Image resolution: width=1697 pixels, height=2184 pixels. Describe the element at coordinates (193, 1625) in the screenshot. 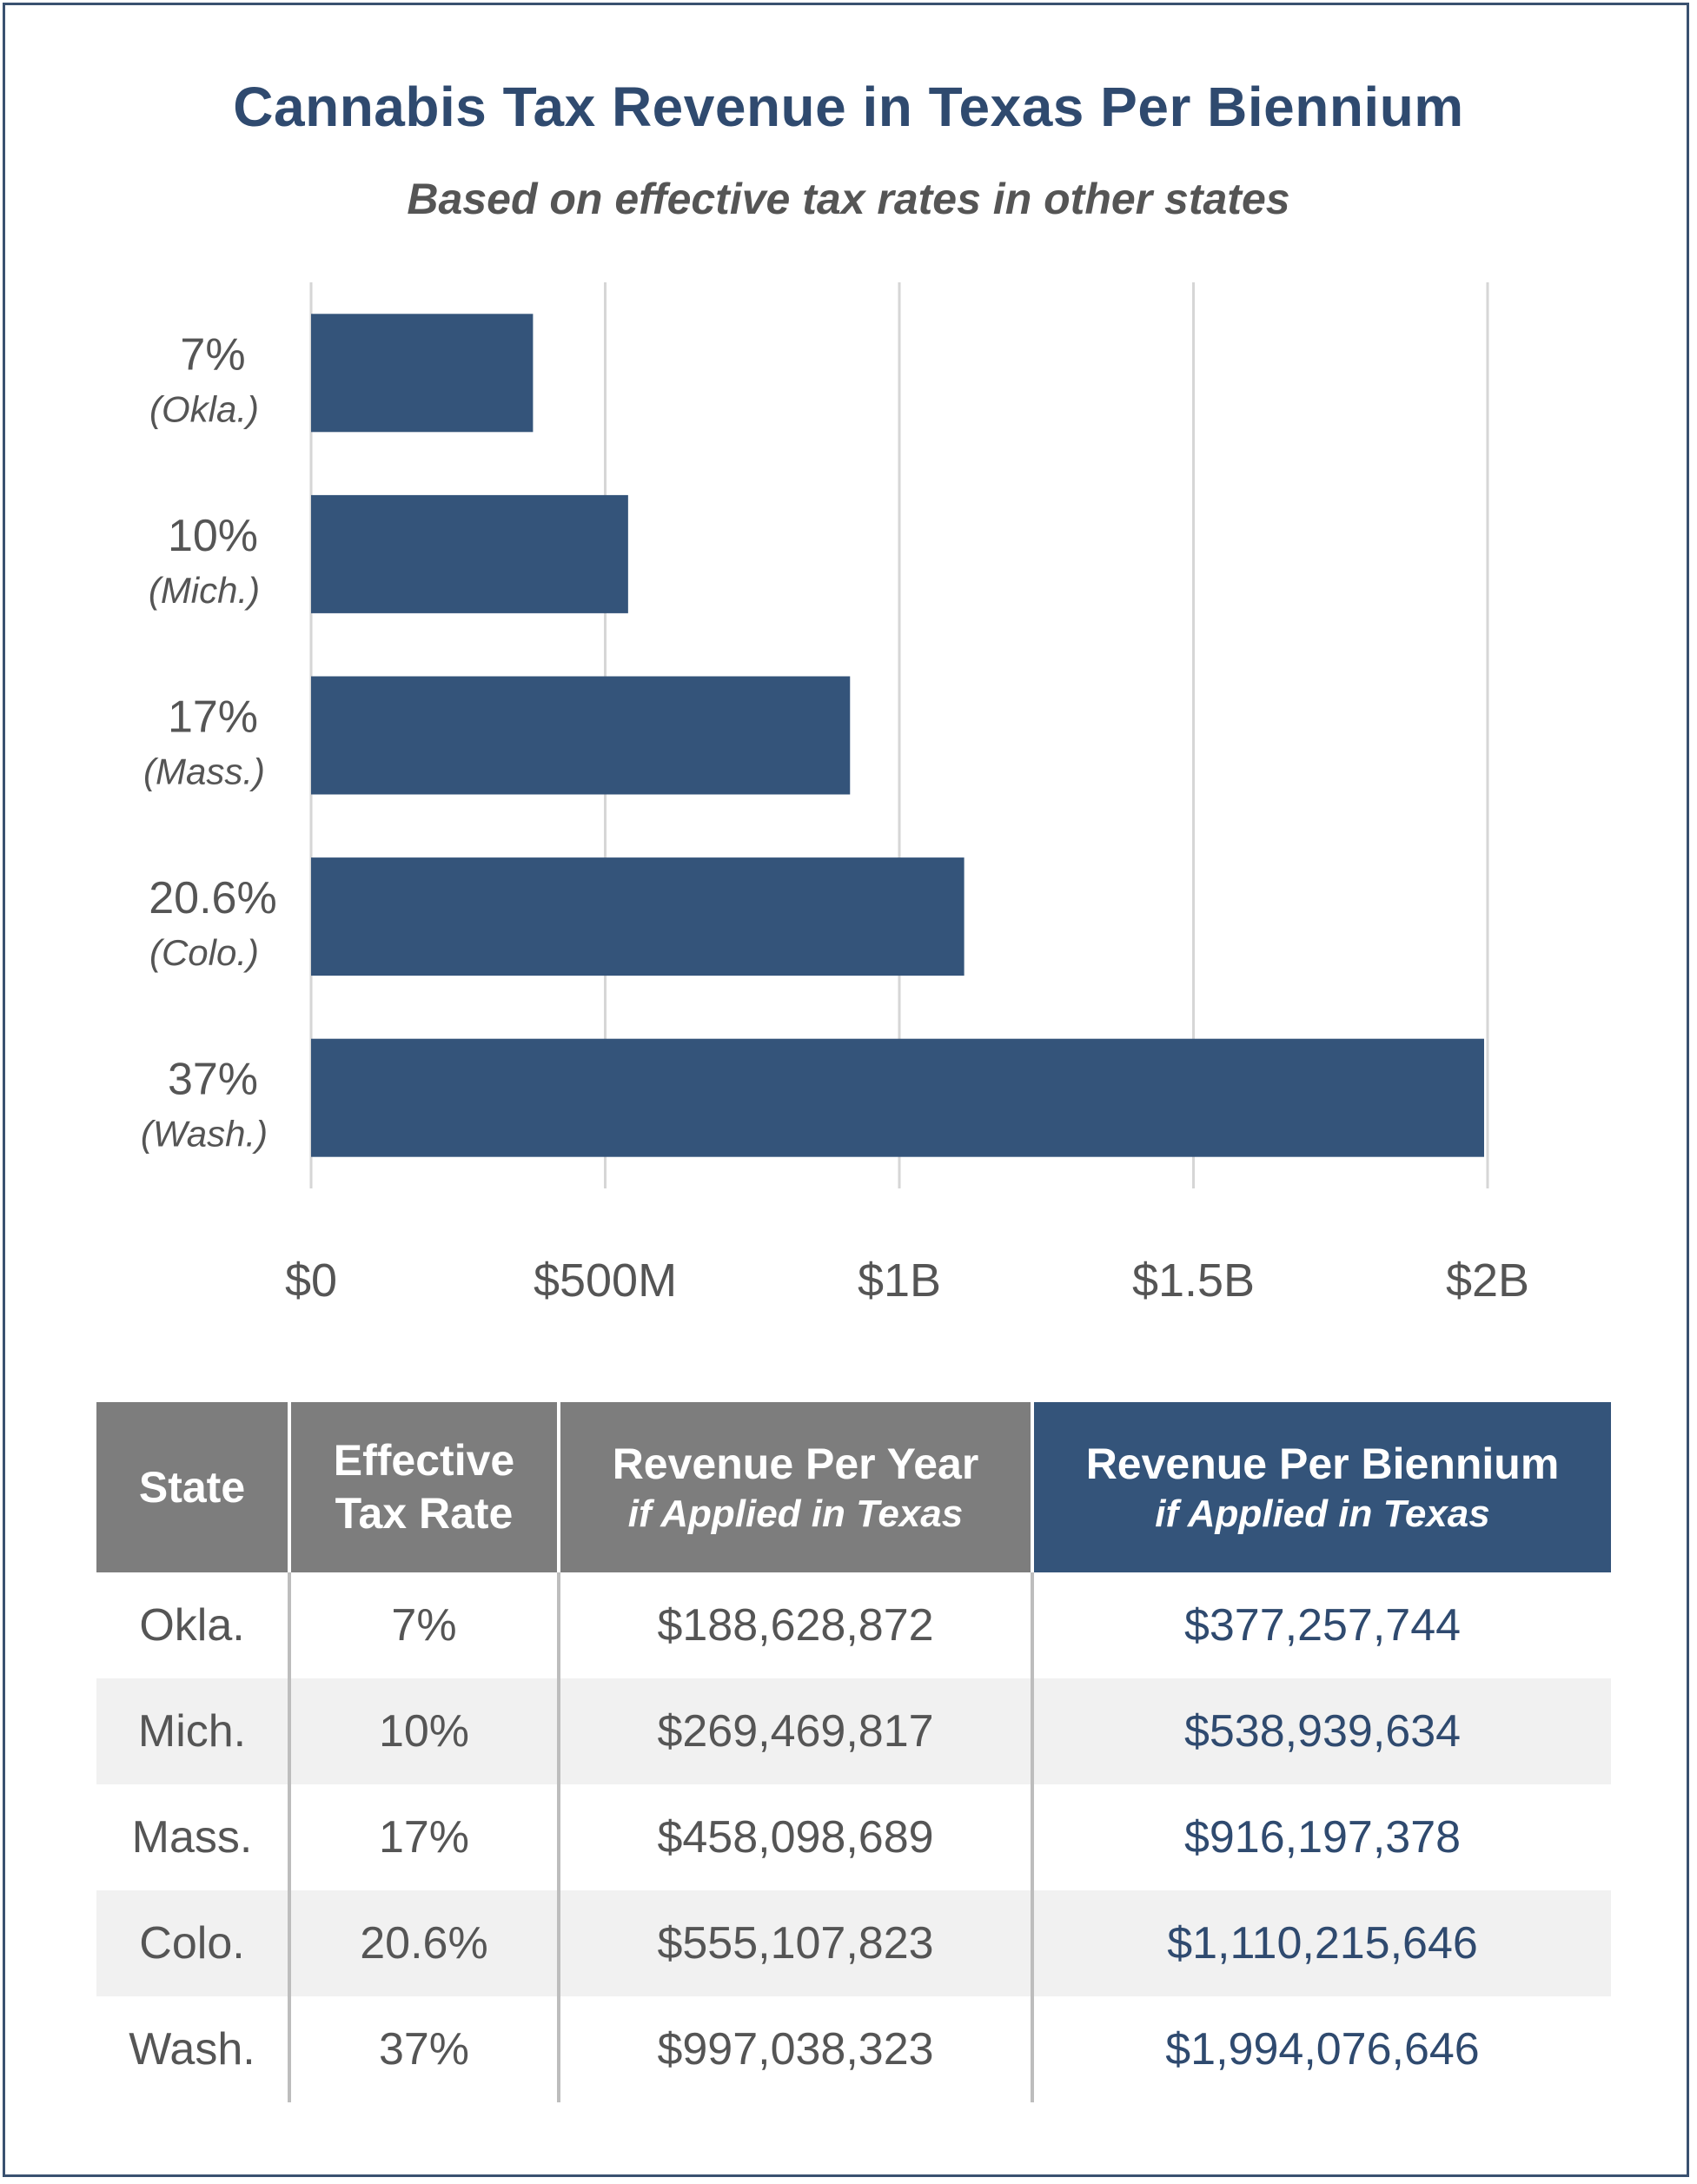

I see `cell-state: Okla.` at that location.